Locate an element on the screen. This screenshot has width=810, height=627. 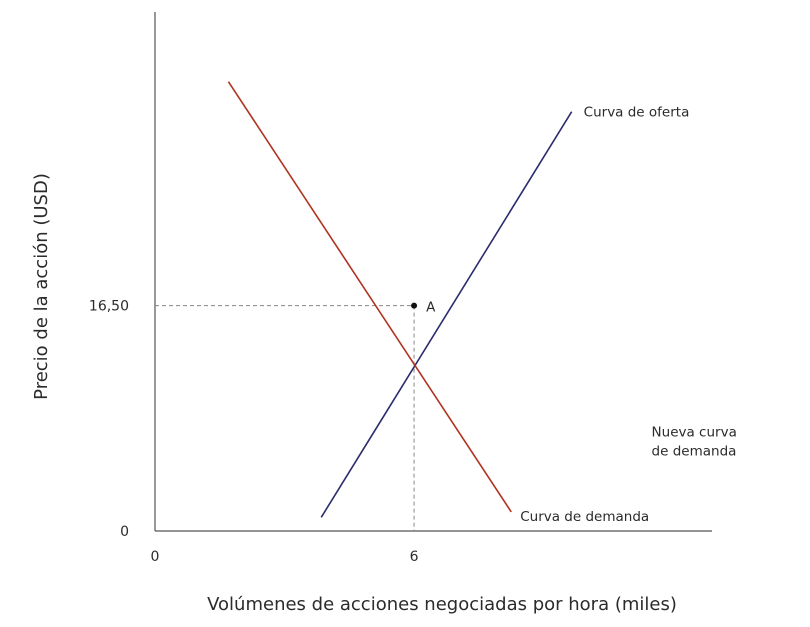
new-demand-annotation-line: de demanda is located at coordinates (694, 451).